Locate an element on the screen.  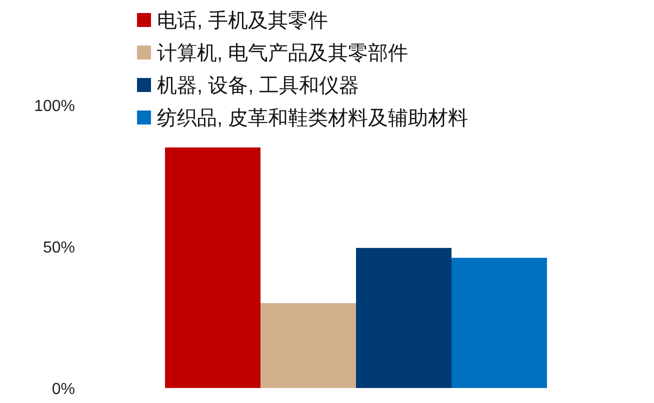
y-tick-label: 50% is located at coordinates (58, 248).